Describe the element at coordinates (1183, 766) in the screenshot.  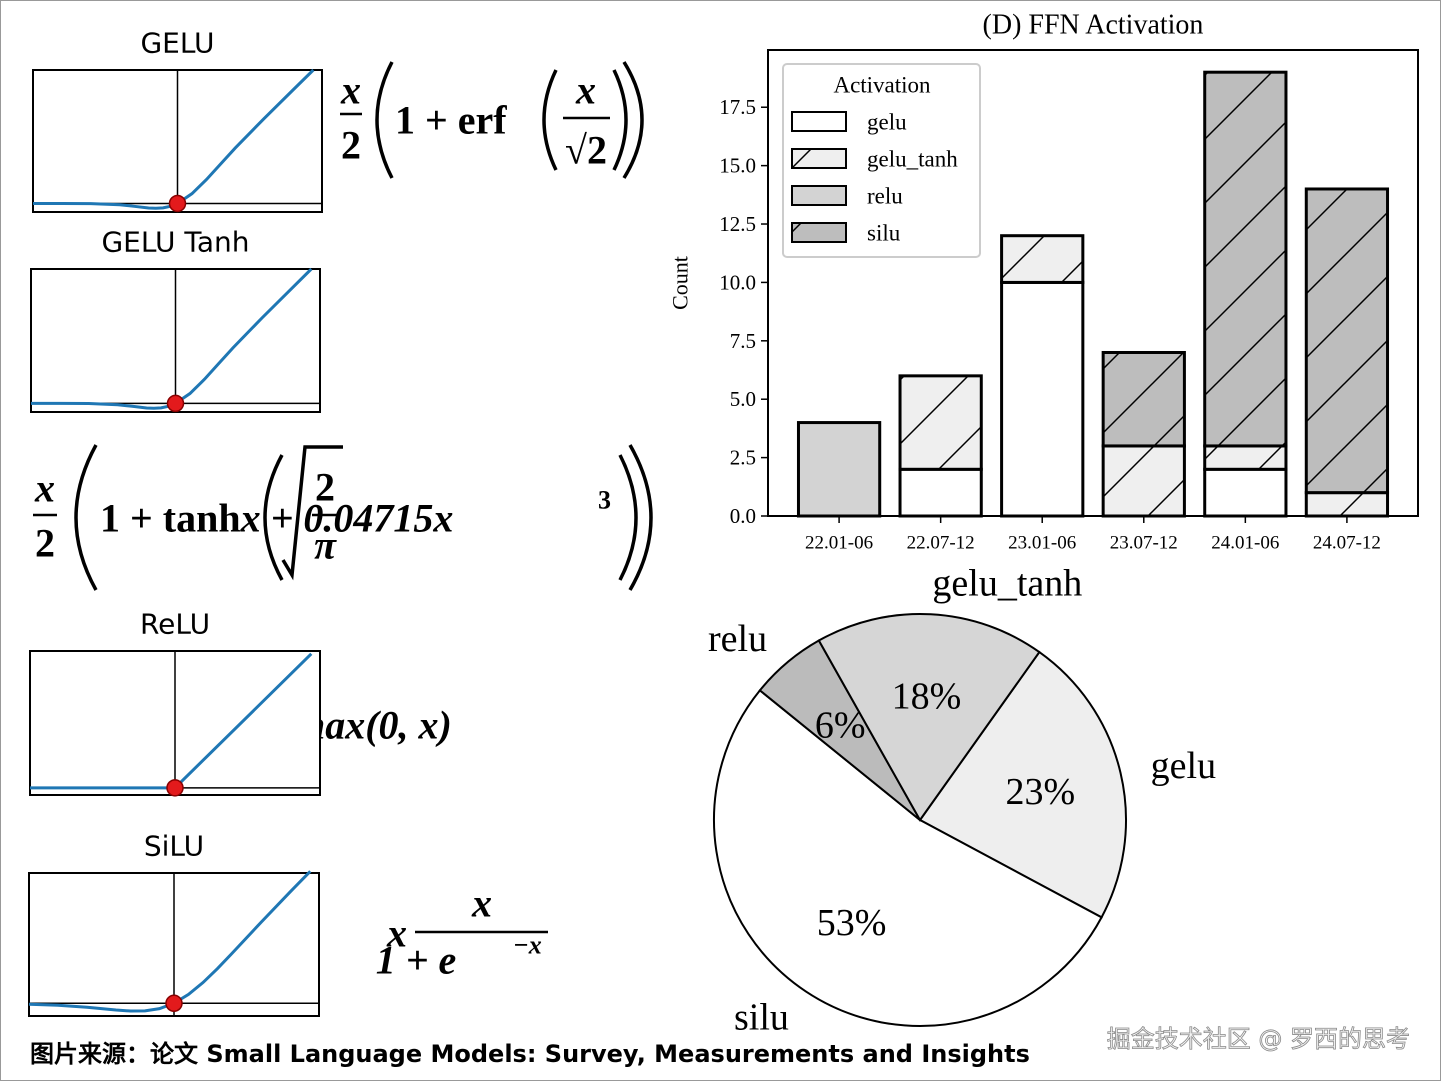
I see `pie-category-label: gelu` at that location.